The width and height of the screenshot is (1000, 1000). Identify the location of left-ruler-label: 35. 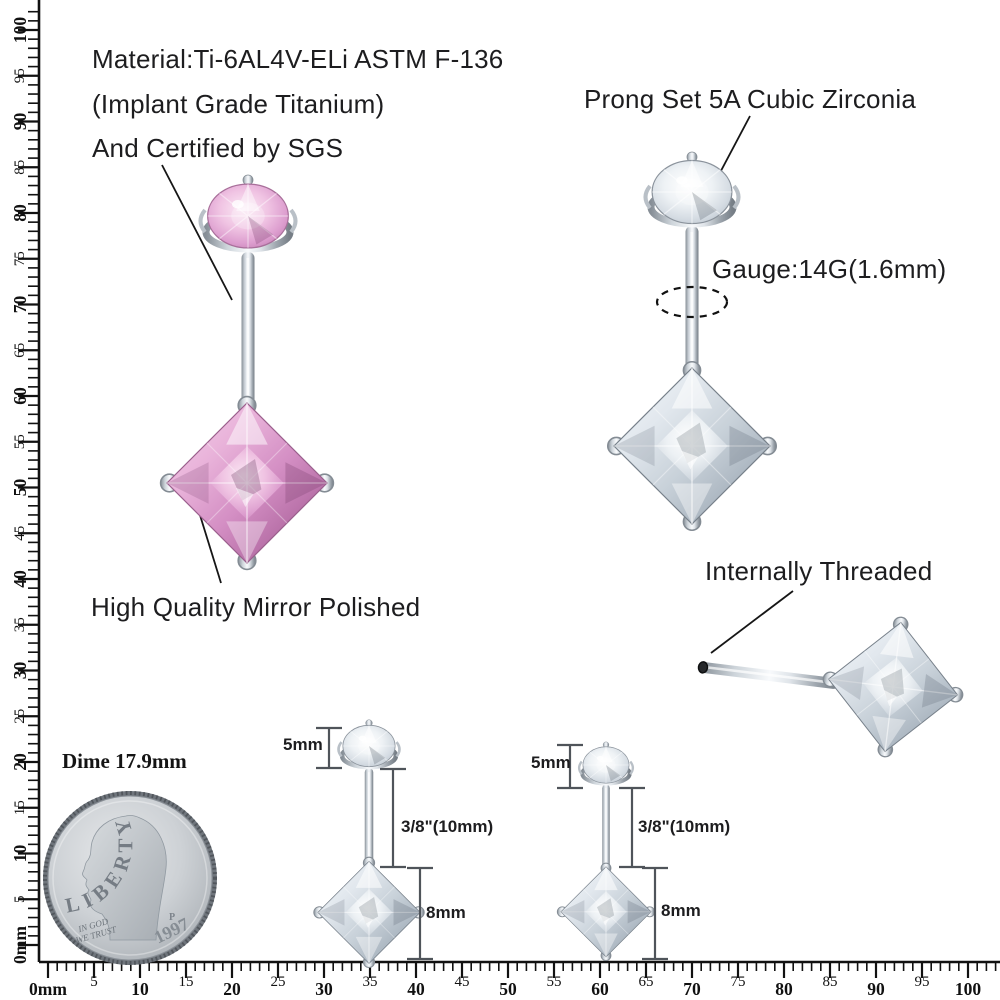
(20, 624).